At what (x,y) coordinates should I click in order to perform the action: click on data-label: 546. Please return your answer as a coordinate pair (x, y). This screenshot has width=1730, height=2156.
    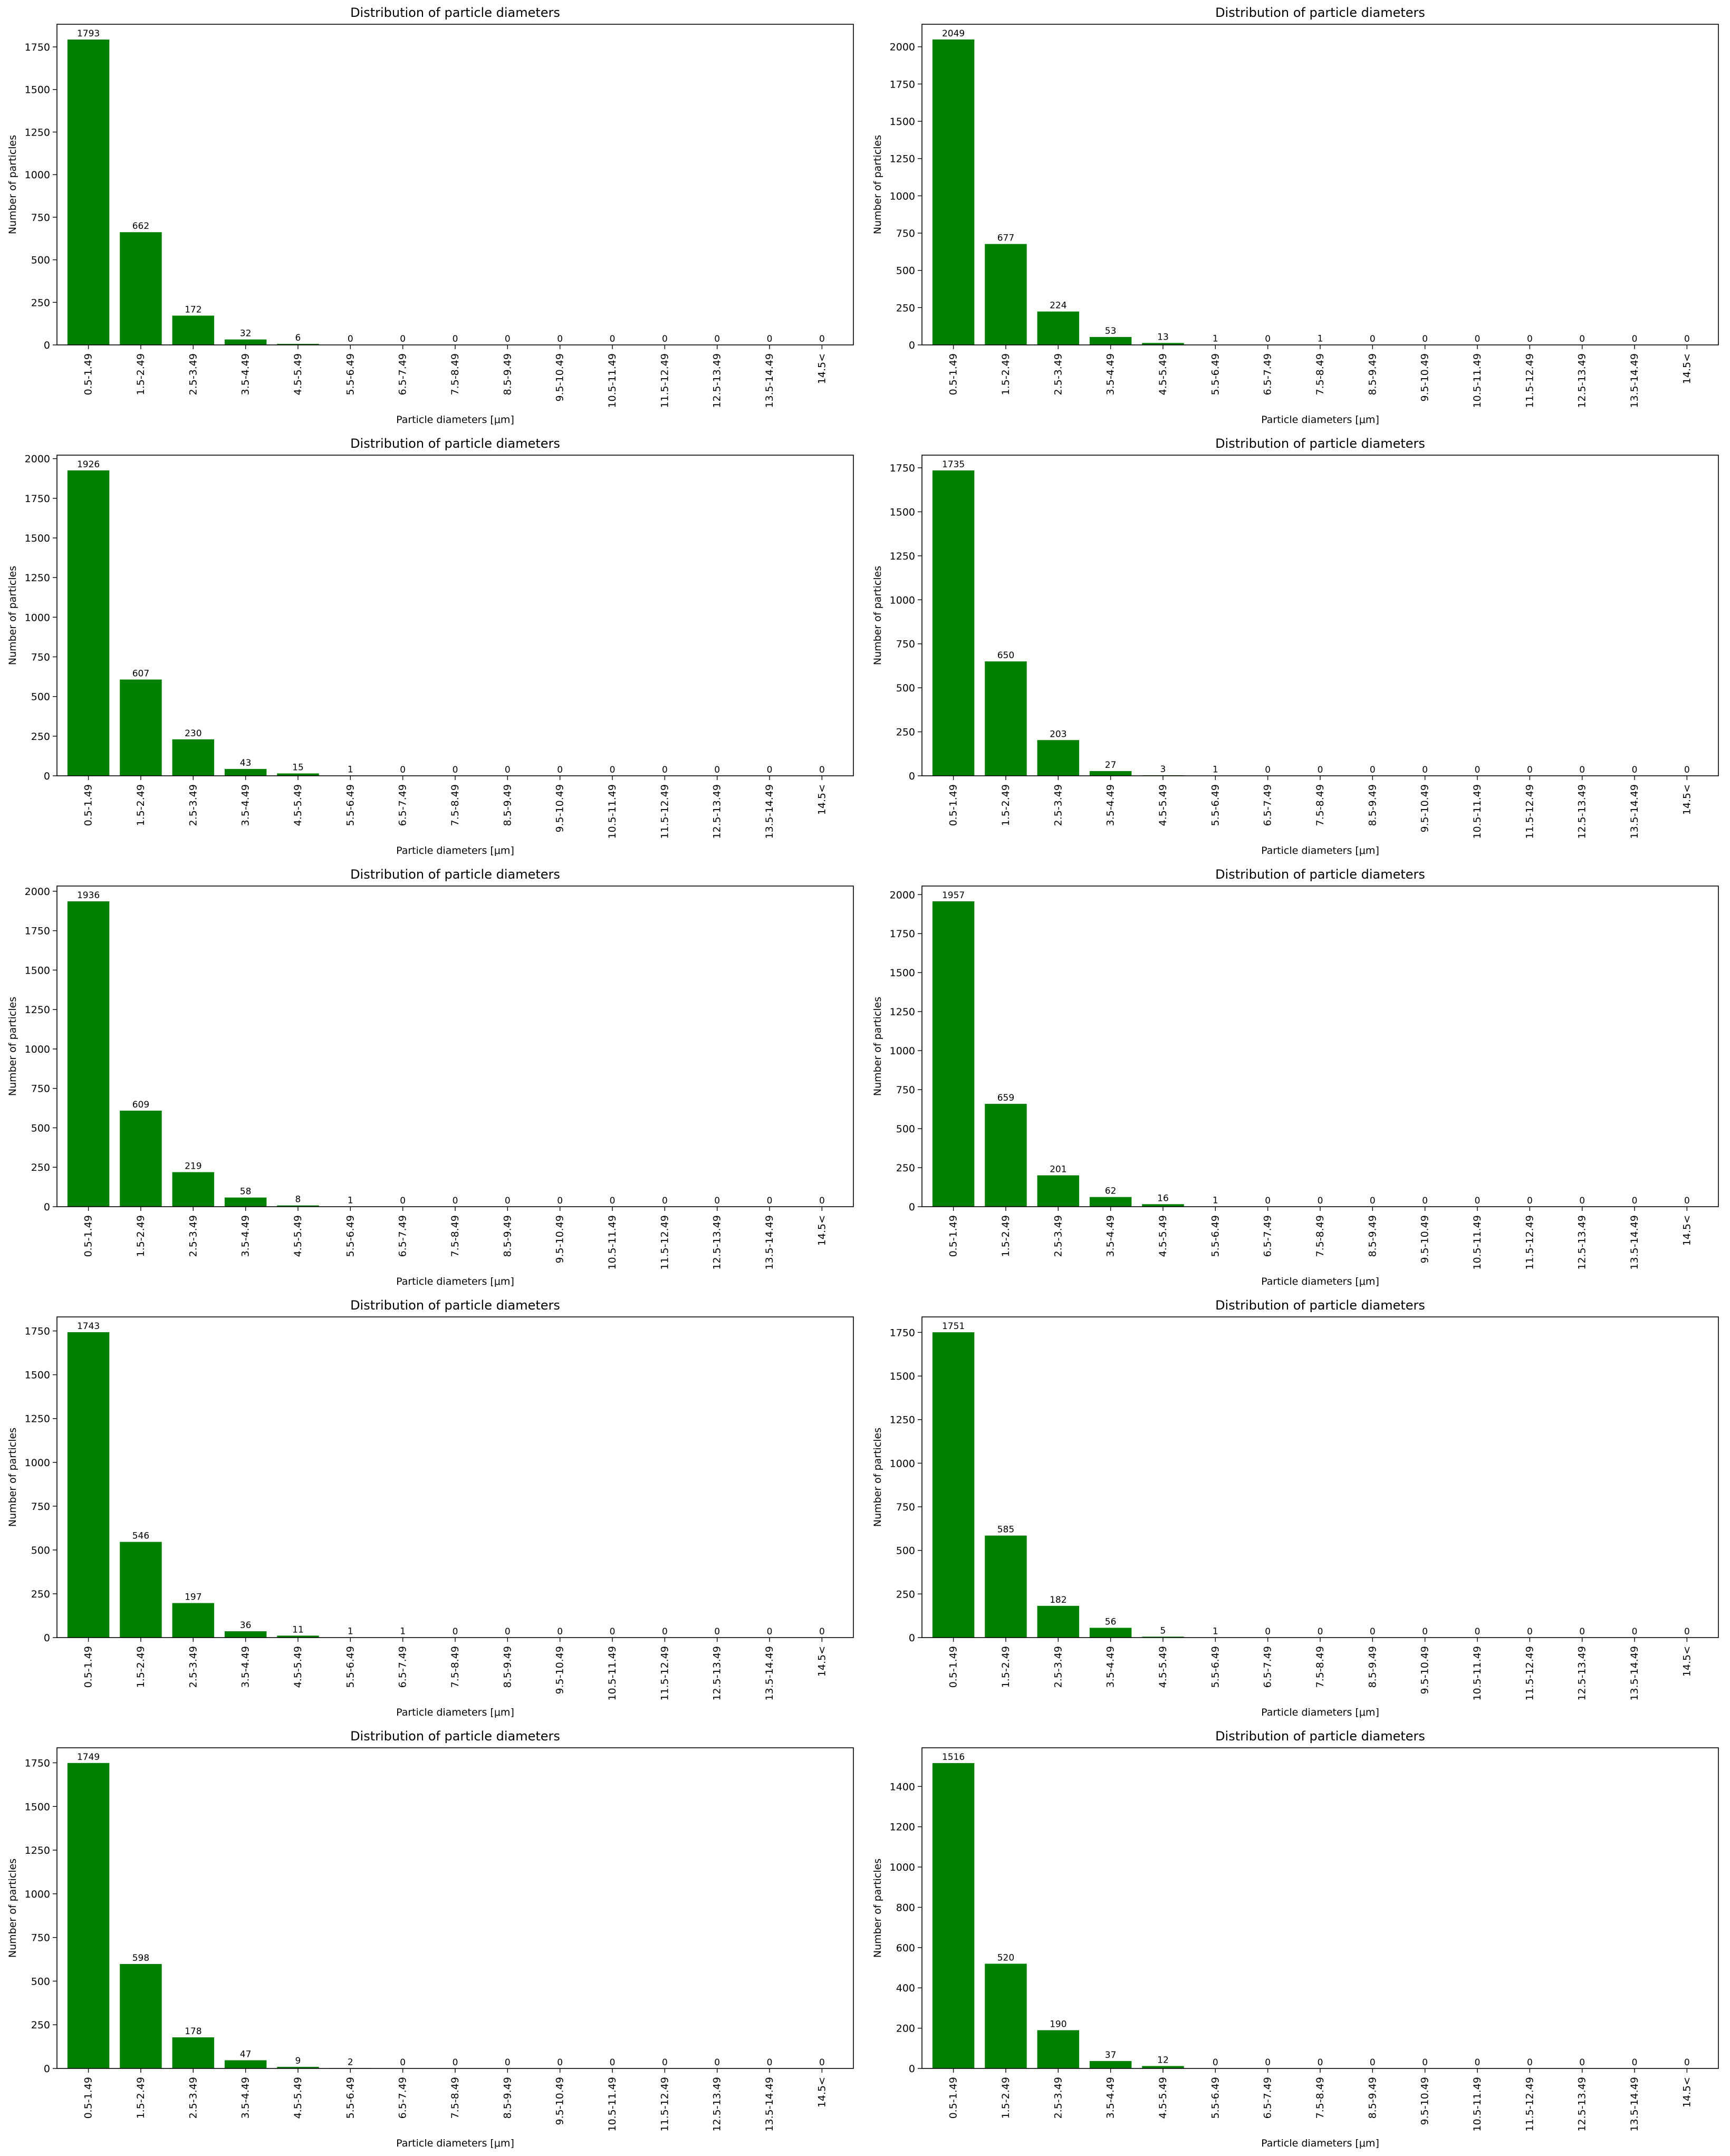
    Looking at the image, I should click on (140, 1536).